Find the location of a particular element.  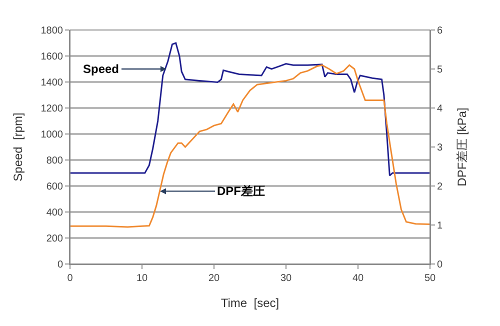

y-tick-label: 800 is located at coordinates (55, 161).